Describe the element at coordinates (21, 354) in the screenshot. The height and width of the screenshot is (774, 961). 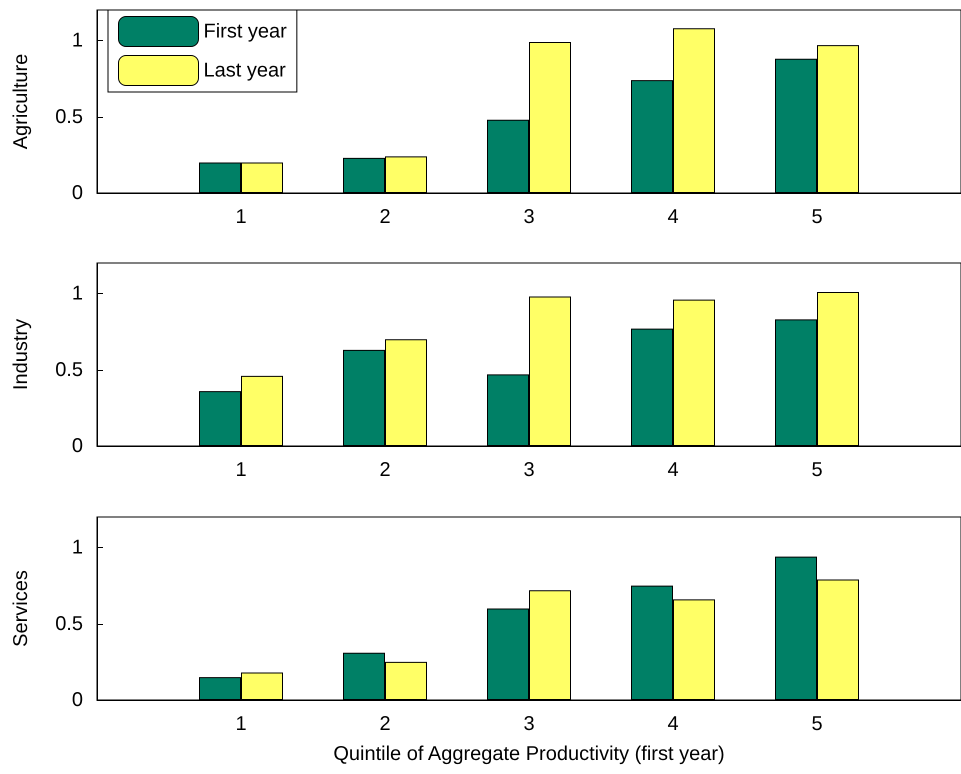
I see `y-axis-title: Industry` at that location.